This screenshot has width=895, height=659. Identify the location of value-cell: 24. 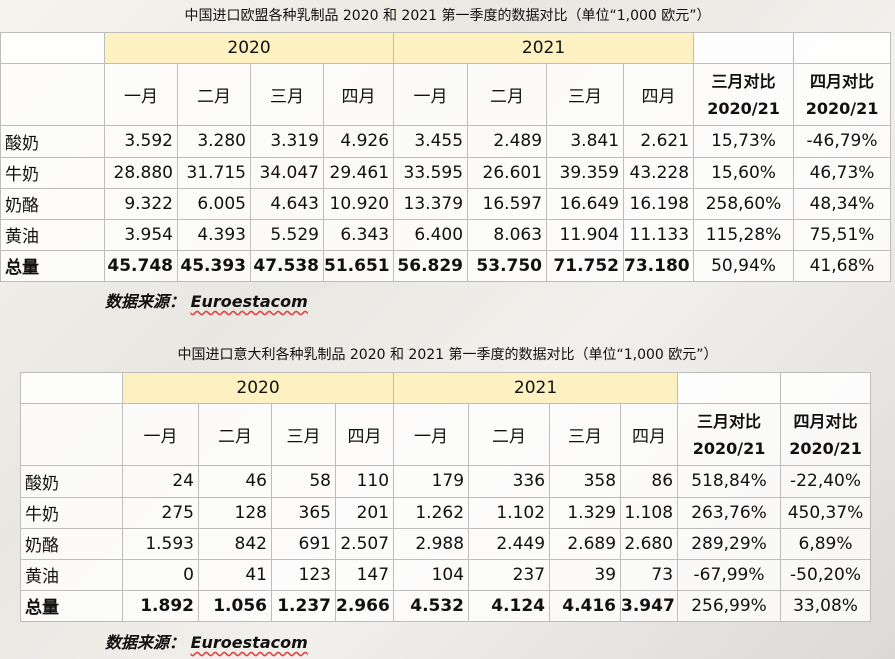
(160, 481).